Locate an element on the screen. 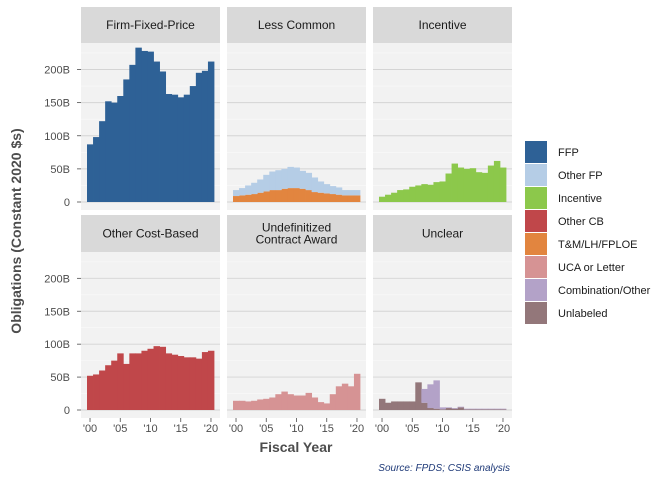 Image resolution: width=672 pixels, height=480 pixels. facet-panel: Unclear is located at coordinates (442, 316).